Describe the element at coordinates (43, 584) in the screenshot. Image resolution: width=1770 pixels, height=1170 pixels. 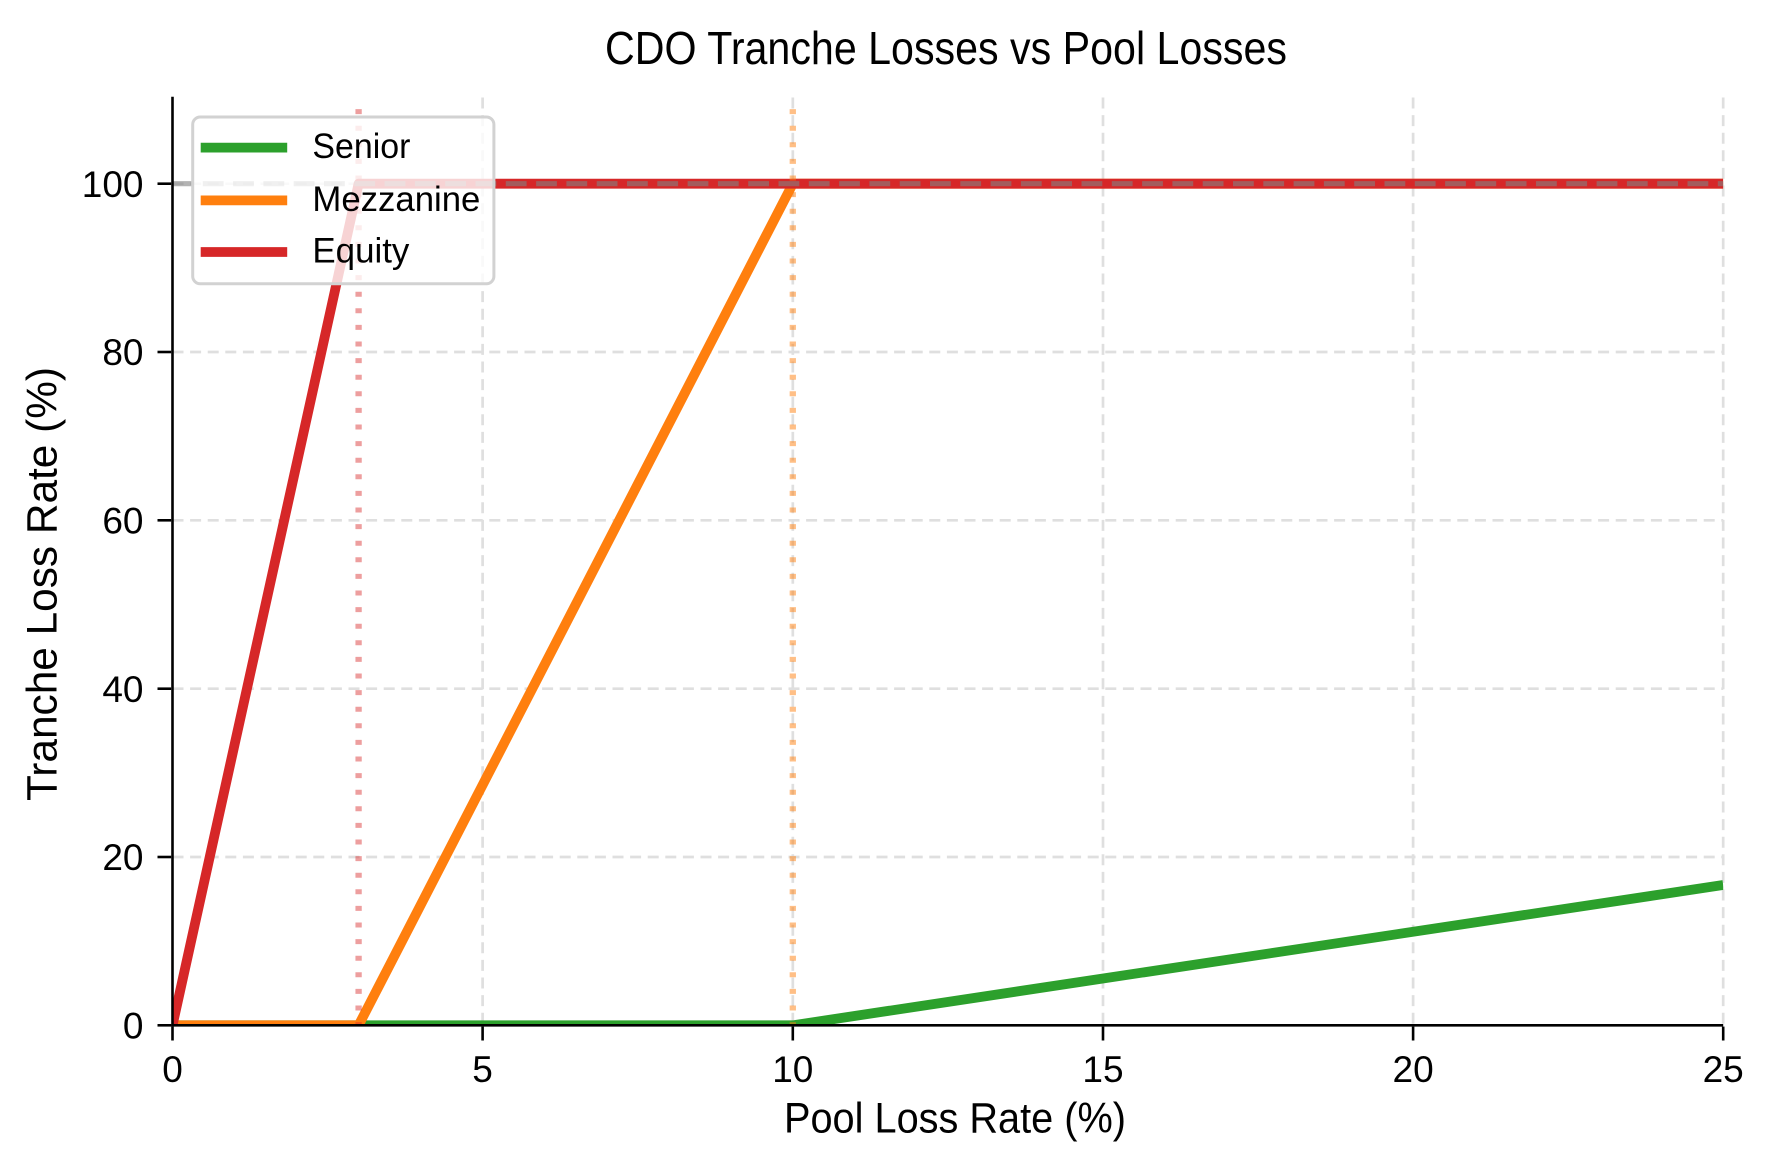
I see `svg-text: Tranche Loss Rate (%)` at that location.